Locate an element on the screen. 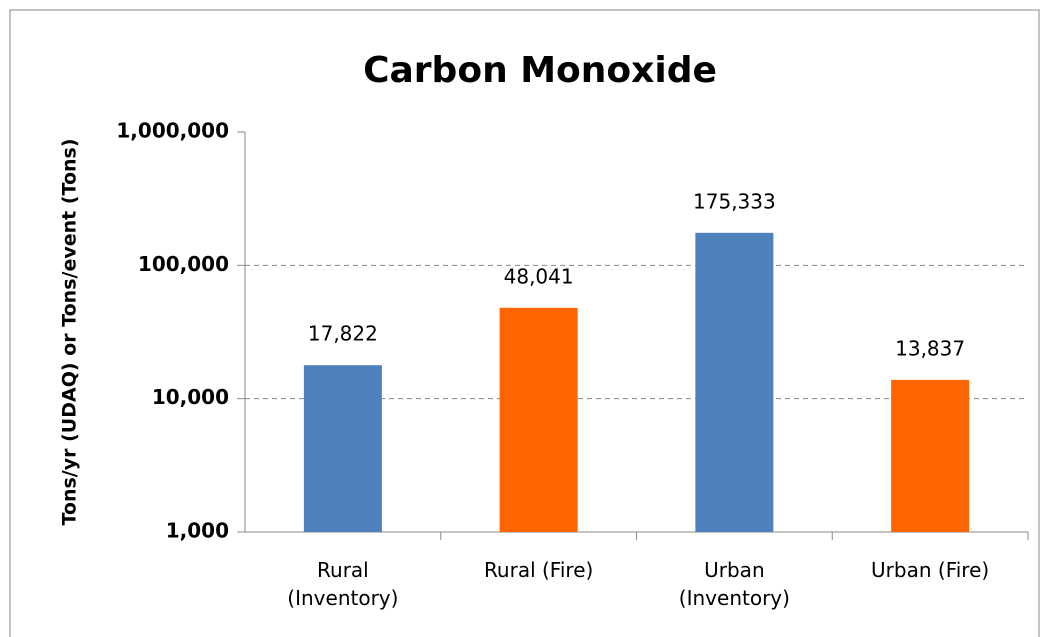 The image size is (1047, 637). x-tick-label: Urban (Inventory) is located at coordinates (734, 584).